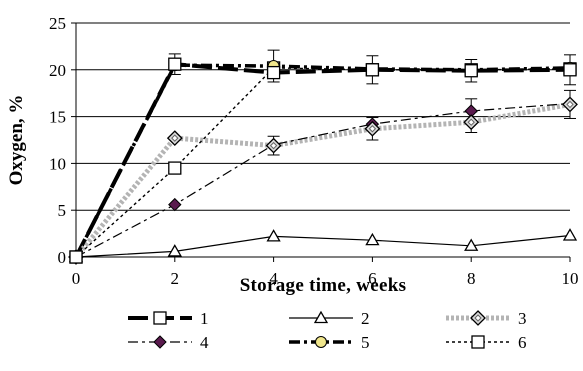 The image size is (583, 371). I want to click on legend-entry-3: 3, so click(486, 318).